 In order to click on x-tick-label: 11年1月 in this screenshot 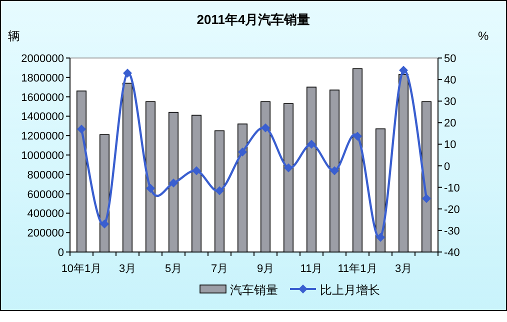, I will do `click(358, 269)`.